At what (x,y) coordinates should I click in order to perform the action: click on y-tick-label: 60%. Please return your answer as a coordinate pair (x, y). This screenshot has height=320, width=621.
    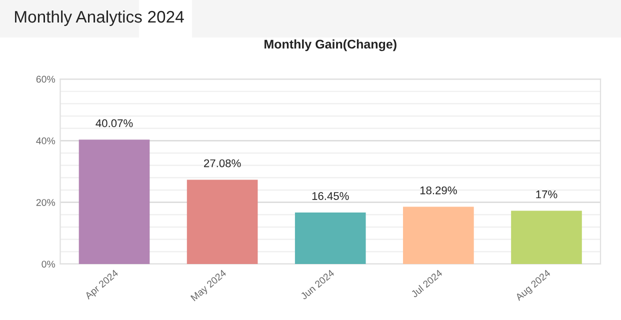
    Looking at the image, I should click on (46, 79).